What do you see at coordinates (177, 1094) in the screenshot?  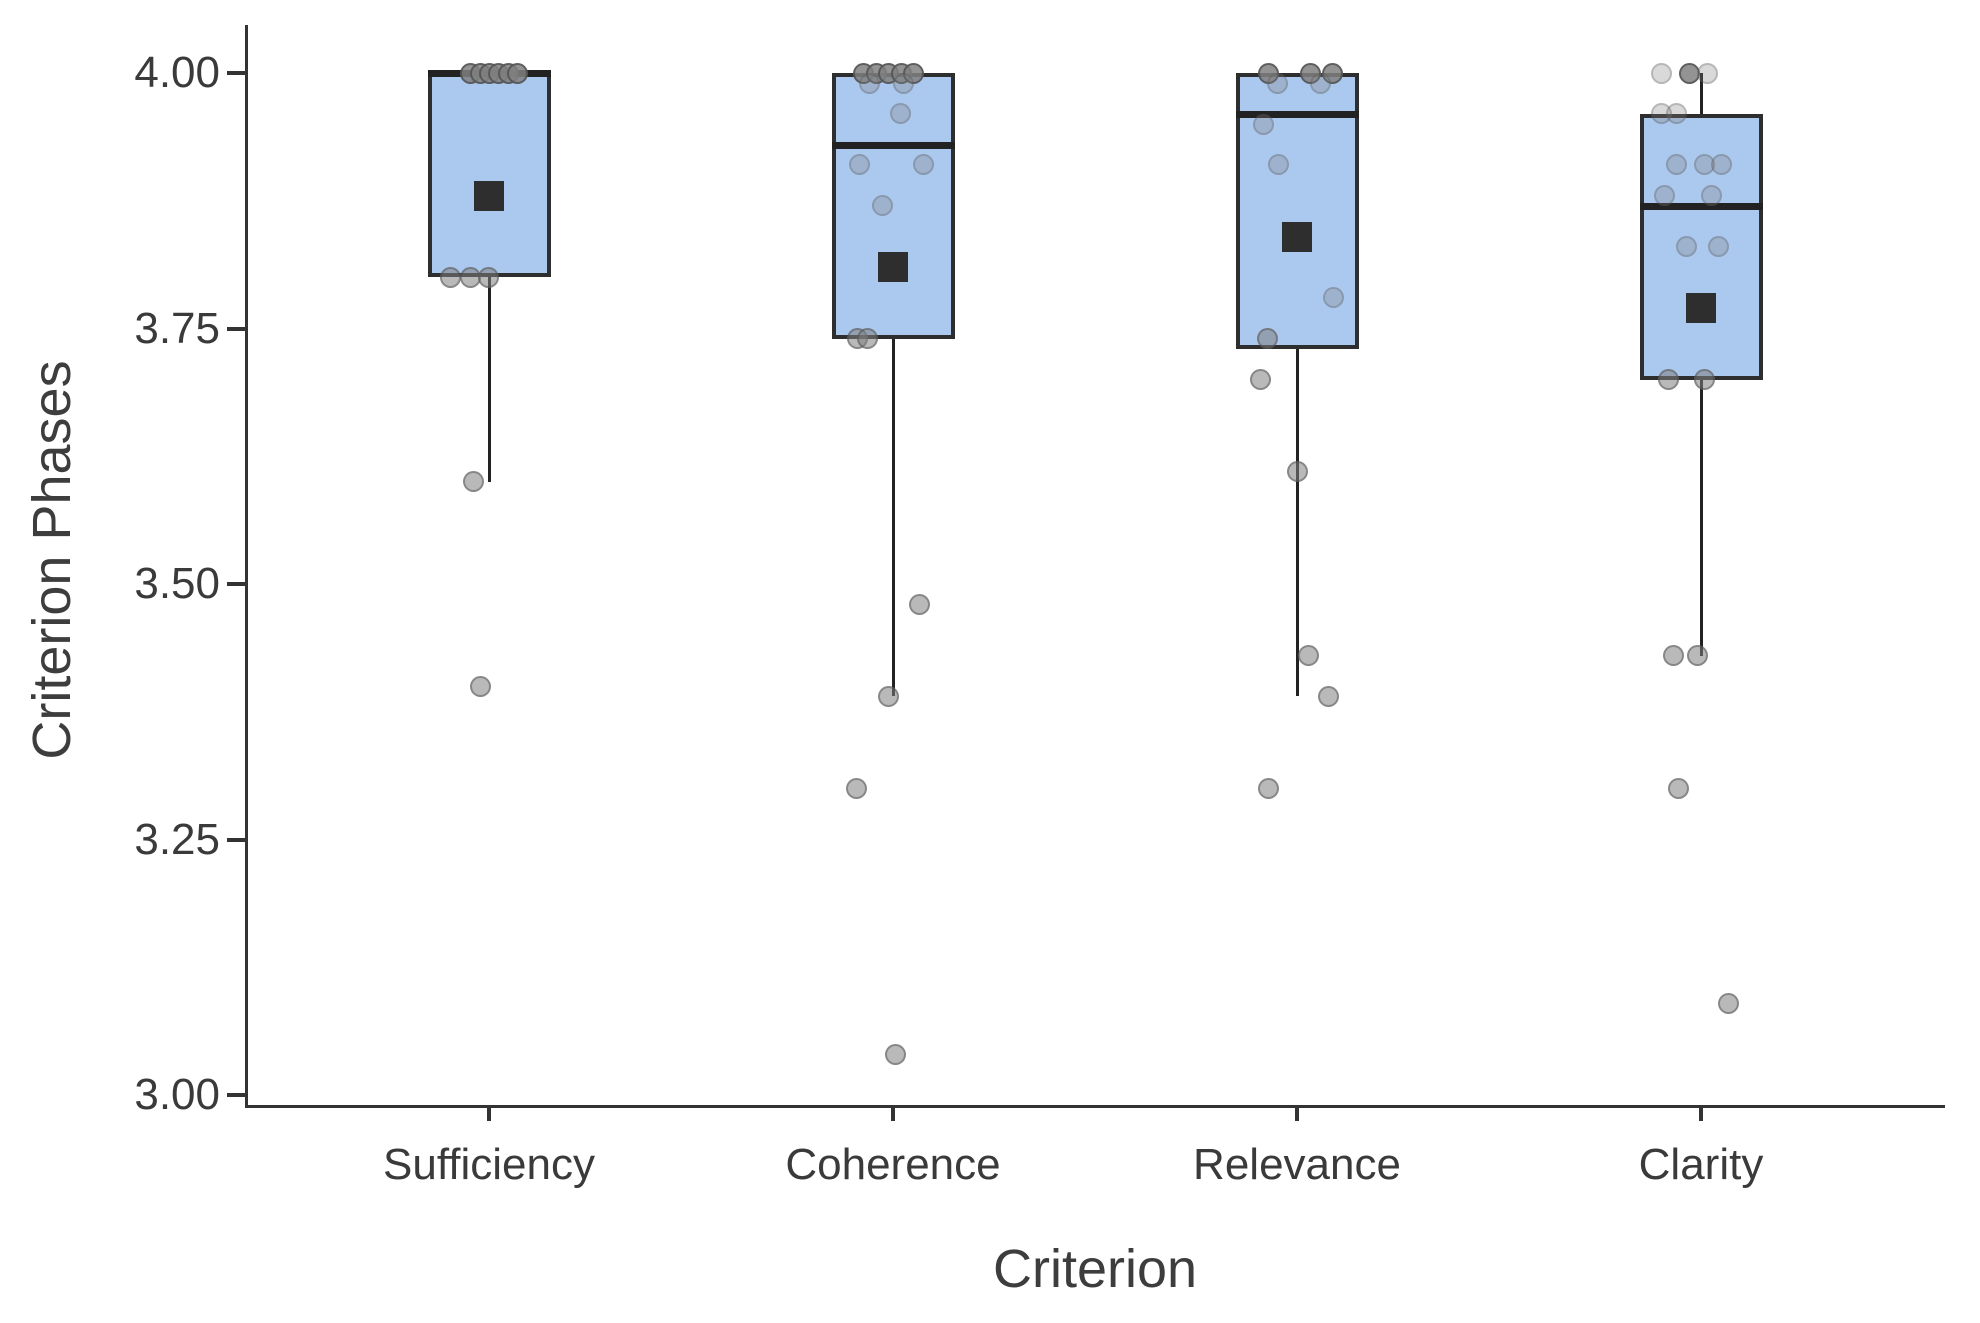 I see `y-tick-label: 3.00` at bounding box center [177, 1094].